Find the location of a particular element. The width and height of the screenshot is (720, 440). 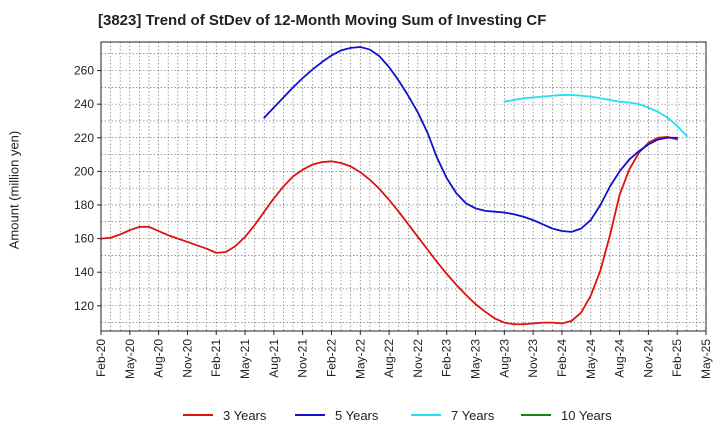

x-tick-label: Feb-24 is located at coordinates (562, 358).